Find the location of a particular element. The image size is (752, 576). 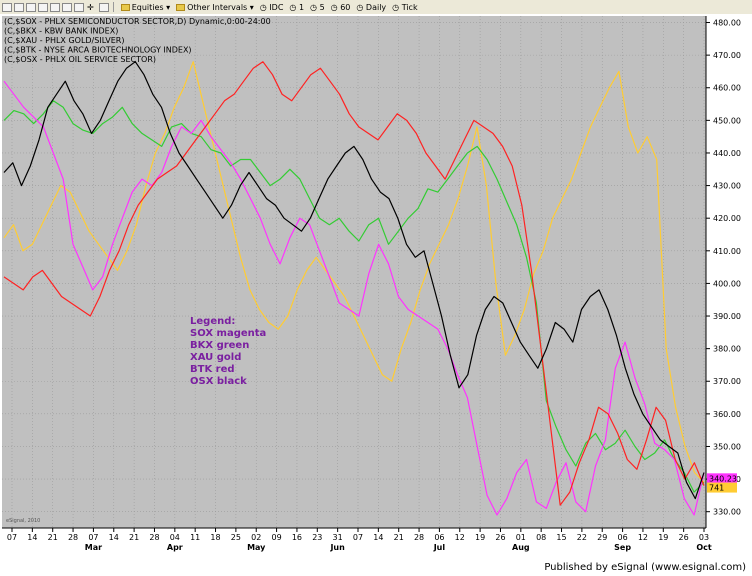

draw-button is located at coordinates (103, 7).